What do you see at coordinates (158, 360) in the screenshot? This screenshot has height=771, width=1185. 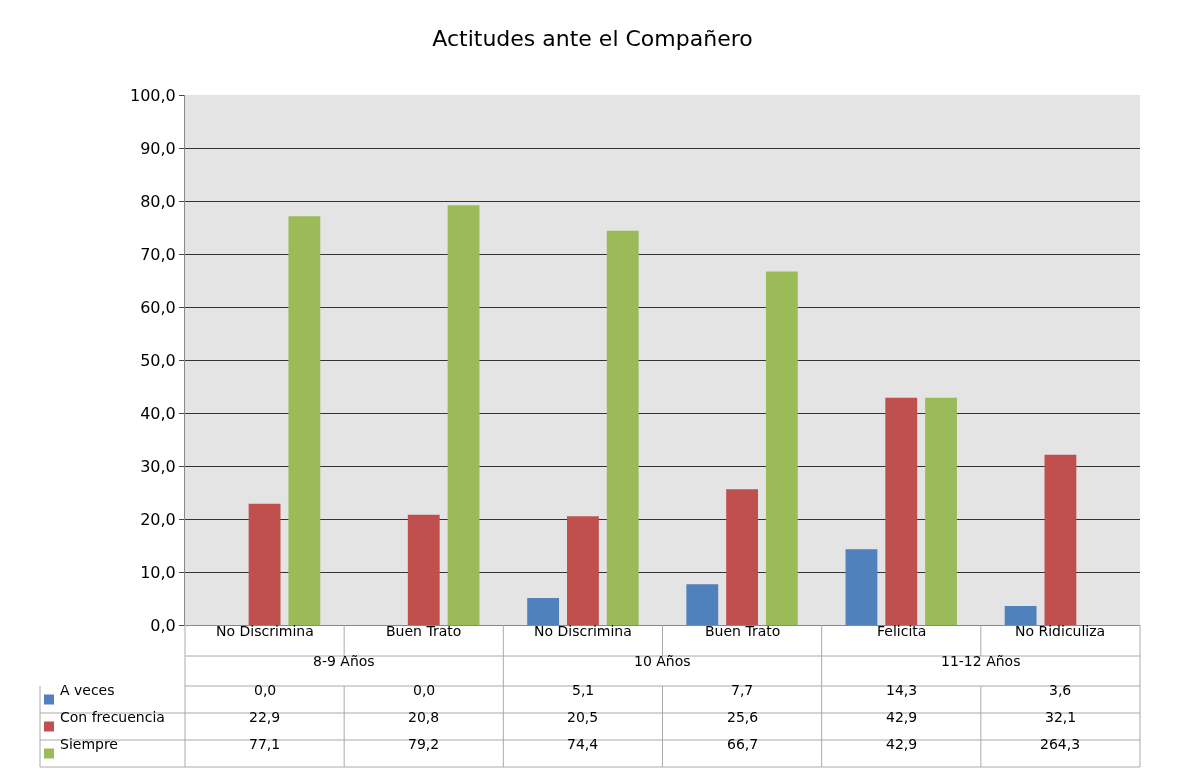 I see `y-tick-label: 50,0` at bounding box center [158, 360].